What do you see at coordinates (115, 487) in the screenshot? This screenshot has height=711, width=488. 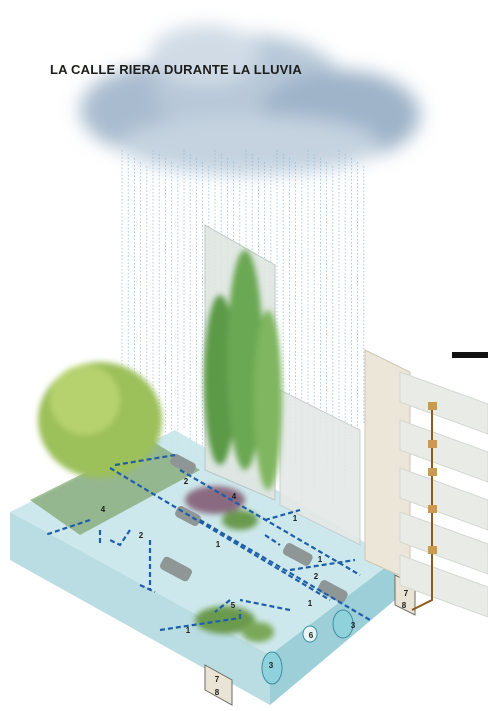 I see `sidewalk-left` at bounding box center [115, 487].